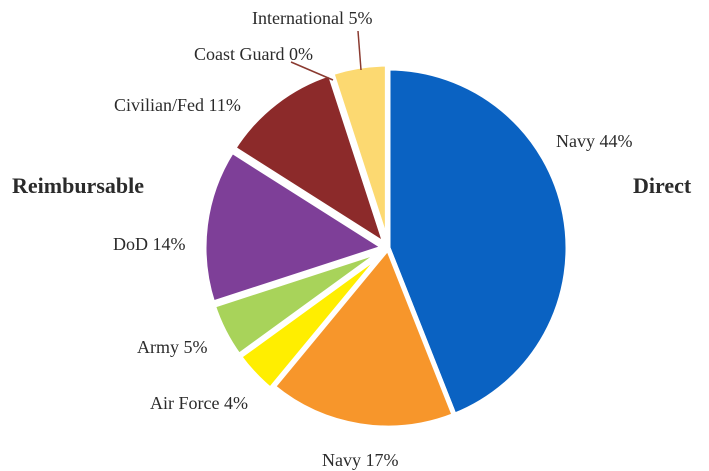 This screenshot has width=709, height=471. What do you see at coordinates (78, 185) in the screenshot?
I see `group-label-reimbursable: Reimbursable` at bounding box center [78, 185].